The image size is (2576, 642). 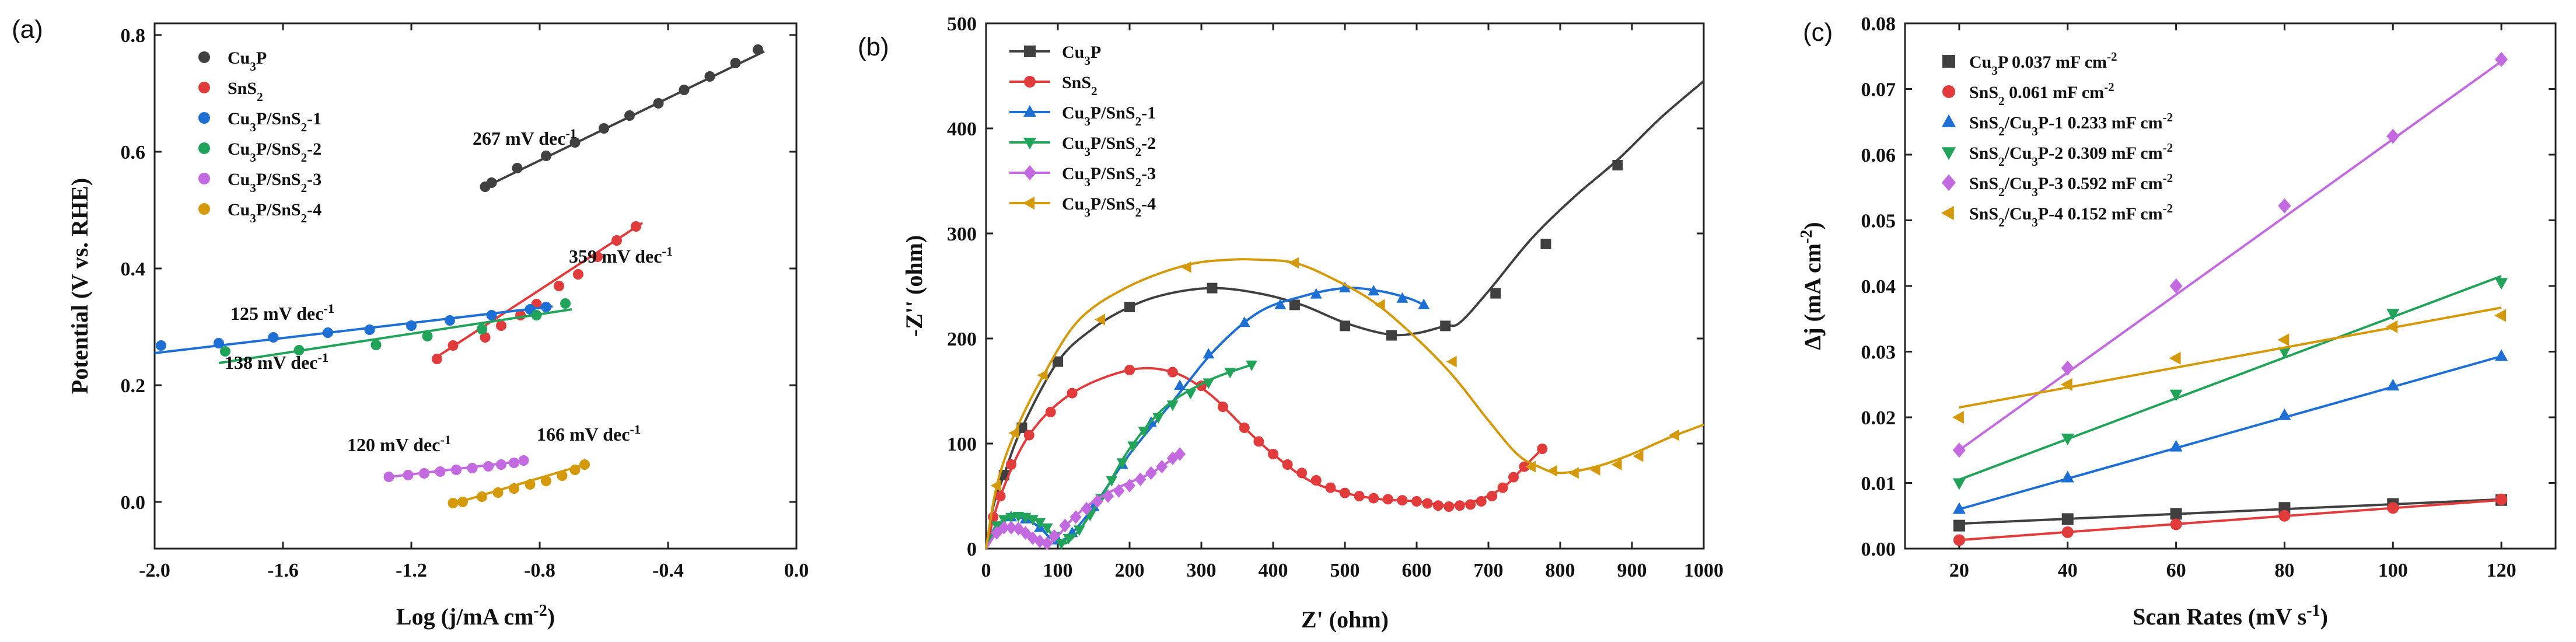 I want to click on panel-label: (b), so click(x=873, y=47).